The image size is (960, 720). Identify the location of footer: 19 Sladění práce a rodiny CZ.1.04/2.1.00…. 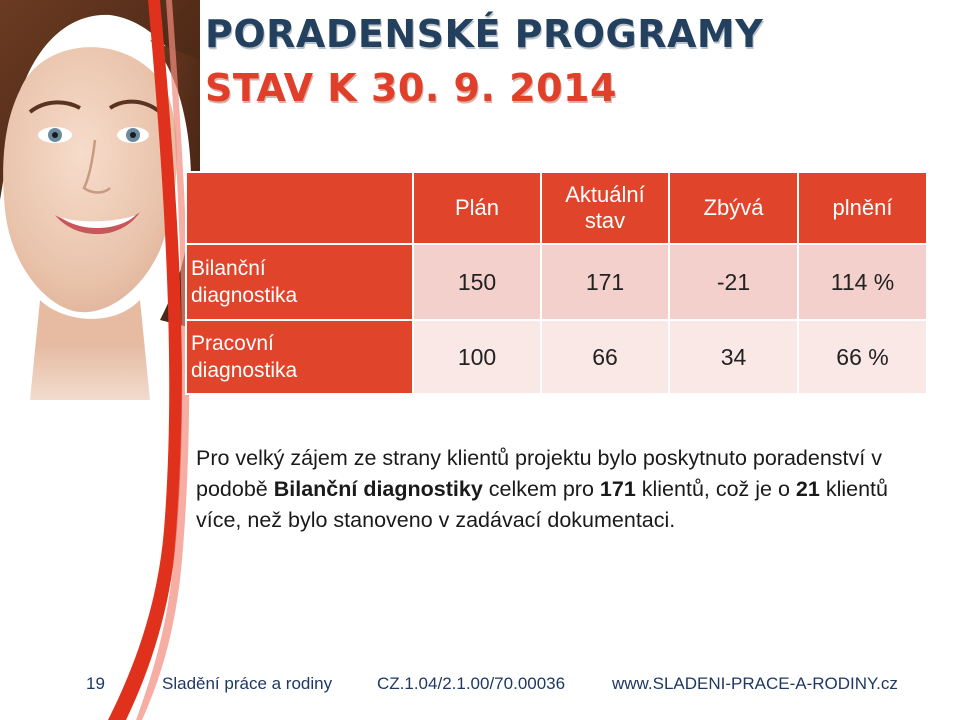
(480, 684).